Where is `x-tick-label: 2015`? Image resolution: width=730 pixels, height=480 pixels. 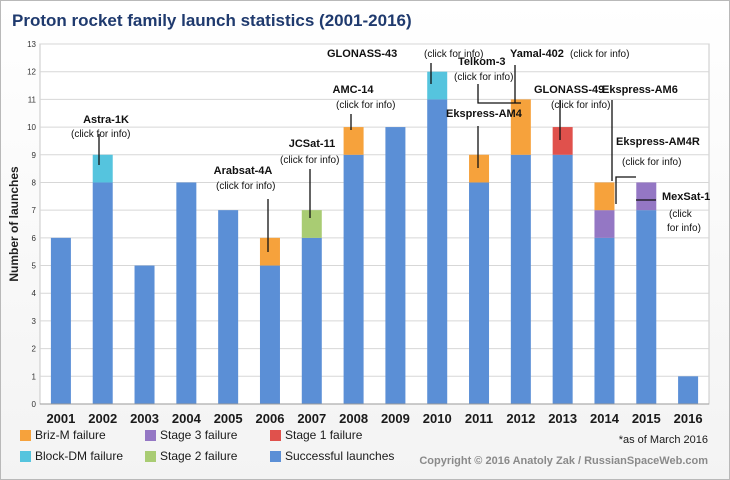
x-tick-label: 2015 is located at coordinates (646, 418).